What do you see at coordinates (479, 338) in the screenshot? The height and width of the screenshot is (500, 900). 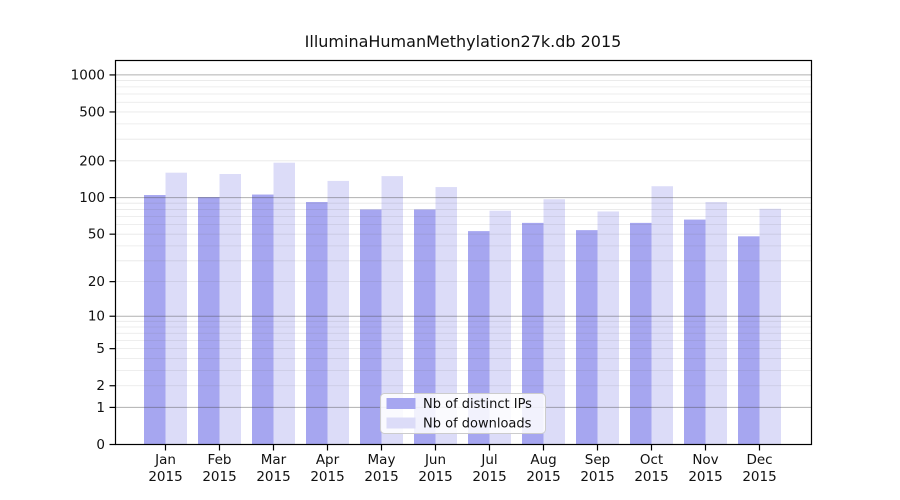 I see `bar-distinct-ips-jul` at bounding box center [479, 338].